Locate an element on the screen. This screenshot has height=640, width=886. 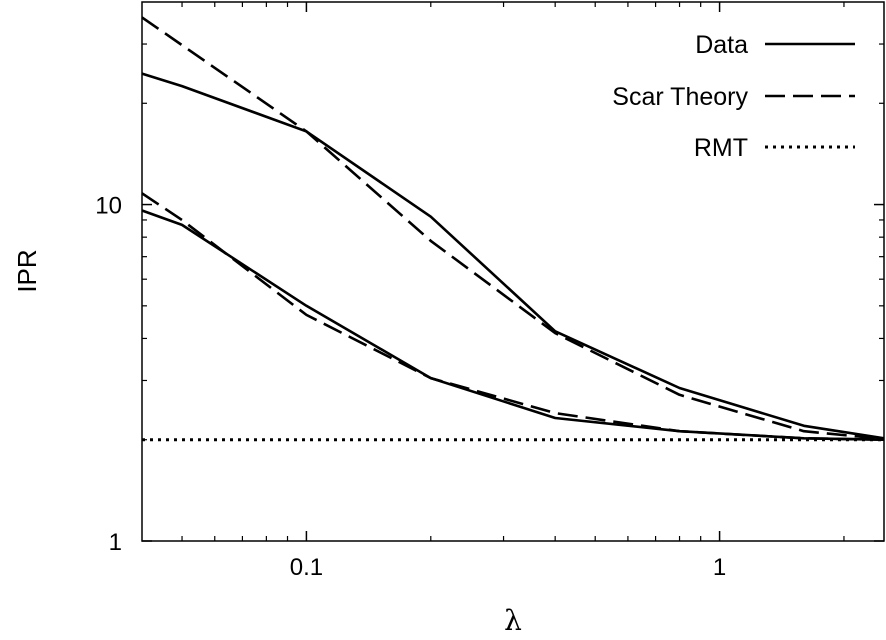
x-tick-label: 0.1 is located at coordinates (306, 567).